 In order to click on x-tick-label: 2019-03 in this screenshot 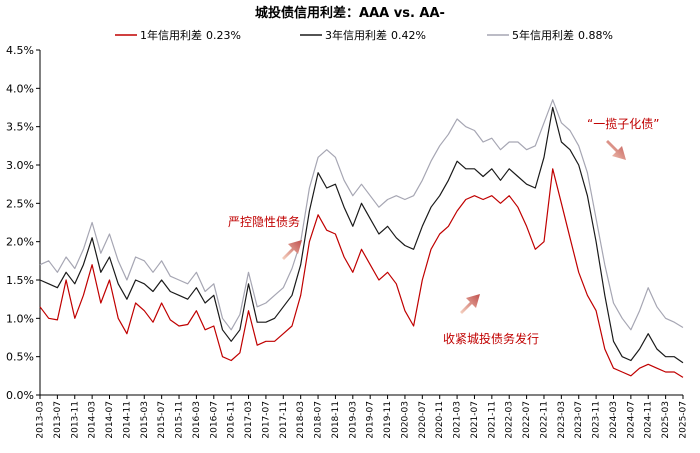, I will do `click(353, 420)`.